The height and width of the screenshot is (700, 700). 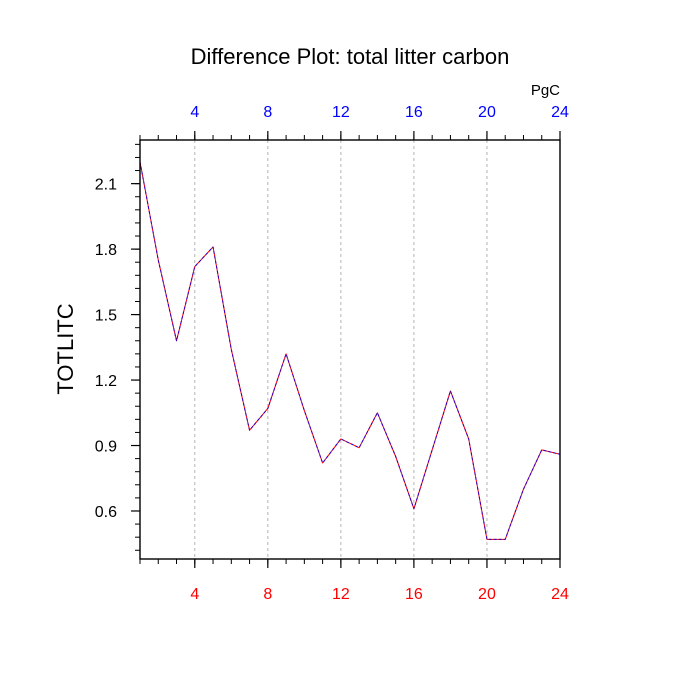 What do you see at coordinates (341, 594) in the screenshot?
I see `bottom-x-tick-label: 12` at bounding box center [341, 594].